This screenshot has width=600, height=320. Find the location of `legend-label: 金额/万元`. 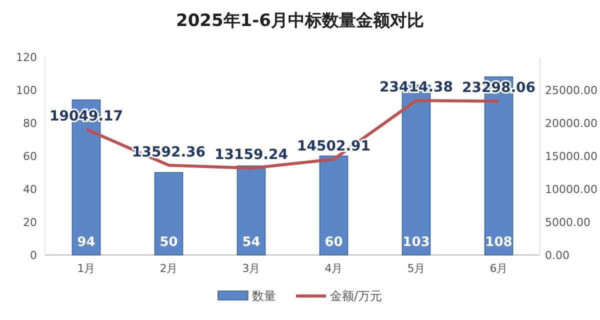

legend-label: 金额/万元 is located at coordinates (356, 296).